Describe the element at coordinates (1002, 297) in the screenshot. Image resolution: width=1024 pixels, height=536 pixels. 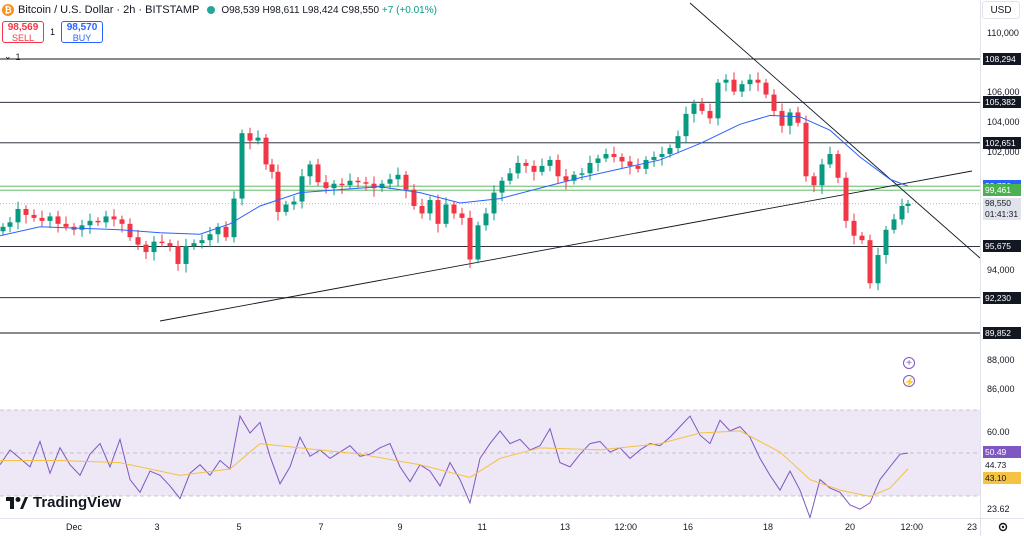
I see `level-price-label: 92,230` at that location.